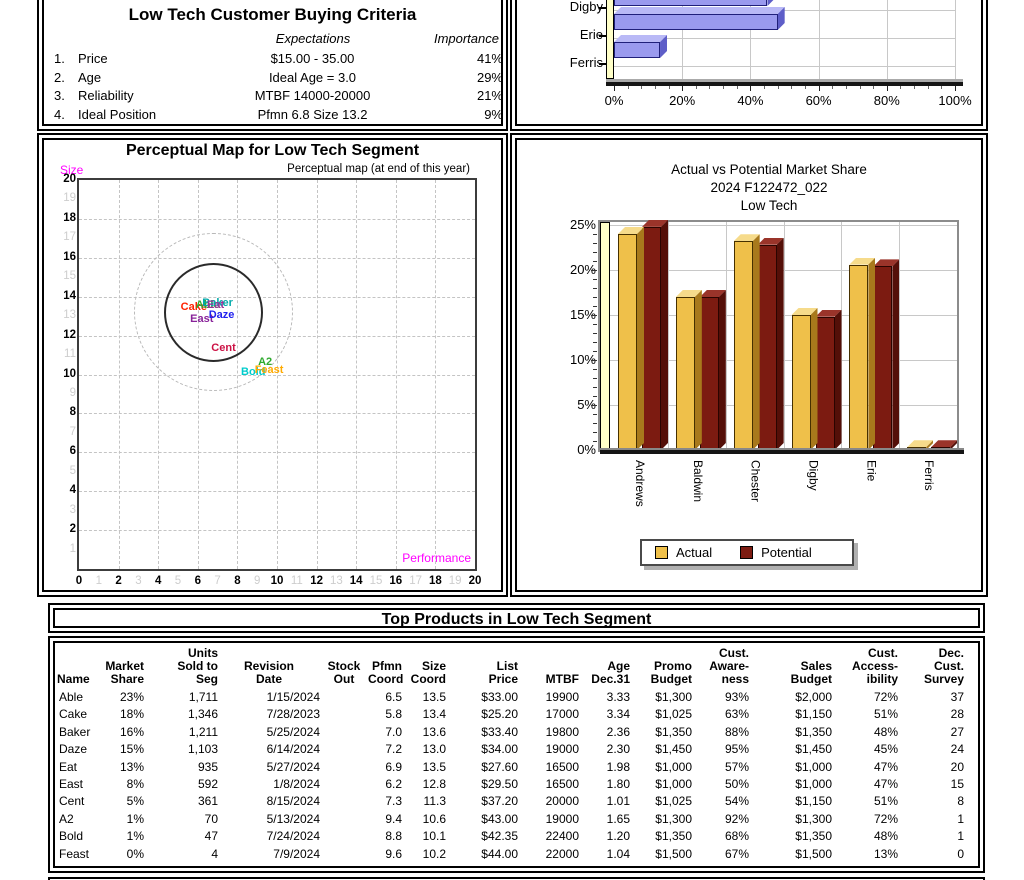 This screenshot has height=880, width=1024. Describe the element at coordinates (736, 697) in the screenshot. I see `table-cell: 93%` at that location.